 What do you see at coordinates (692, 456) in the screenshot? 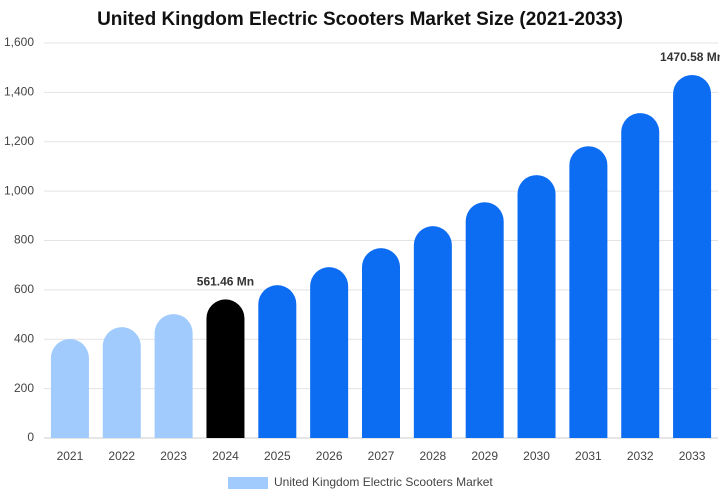
I see `x-tick-label: 2033` at bounding box center [692, 456].